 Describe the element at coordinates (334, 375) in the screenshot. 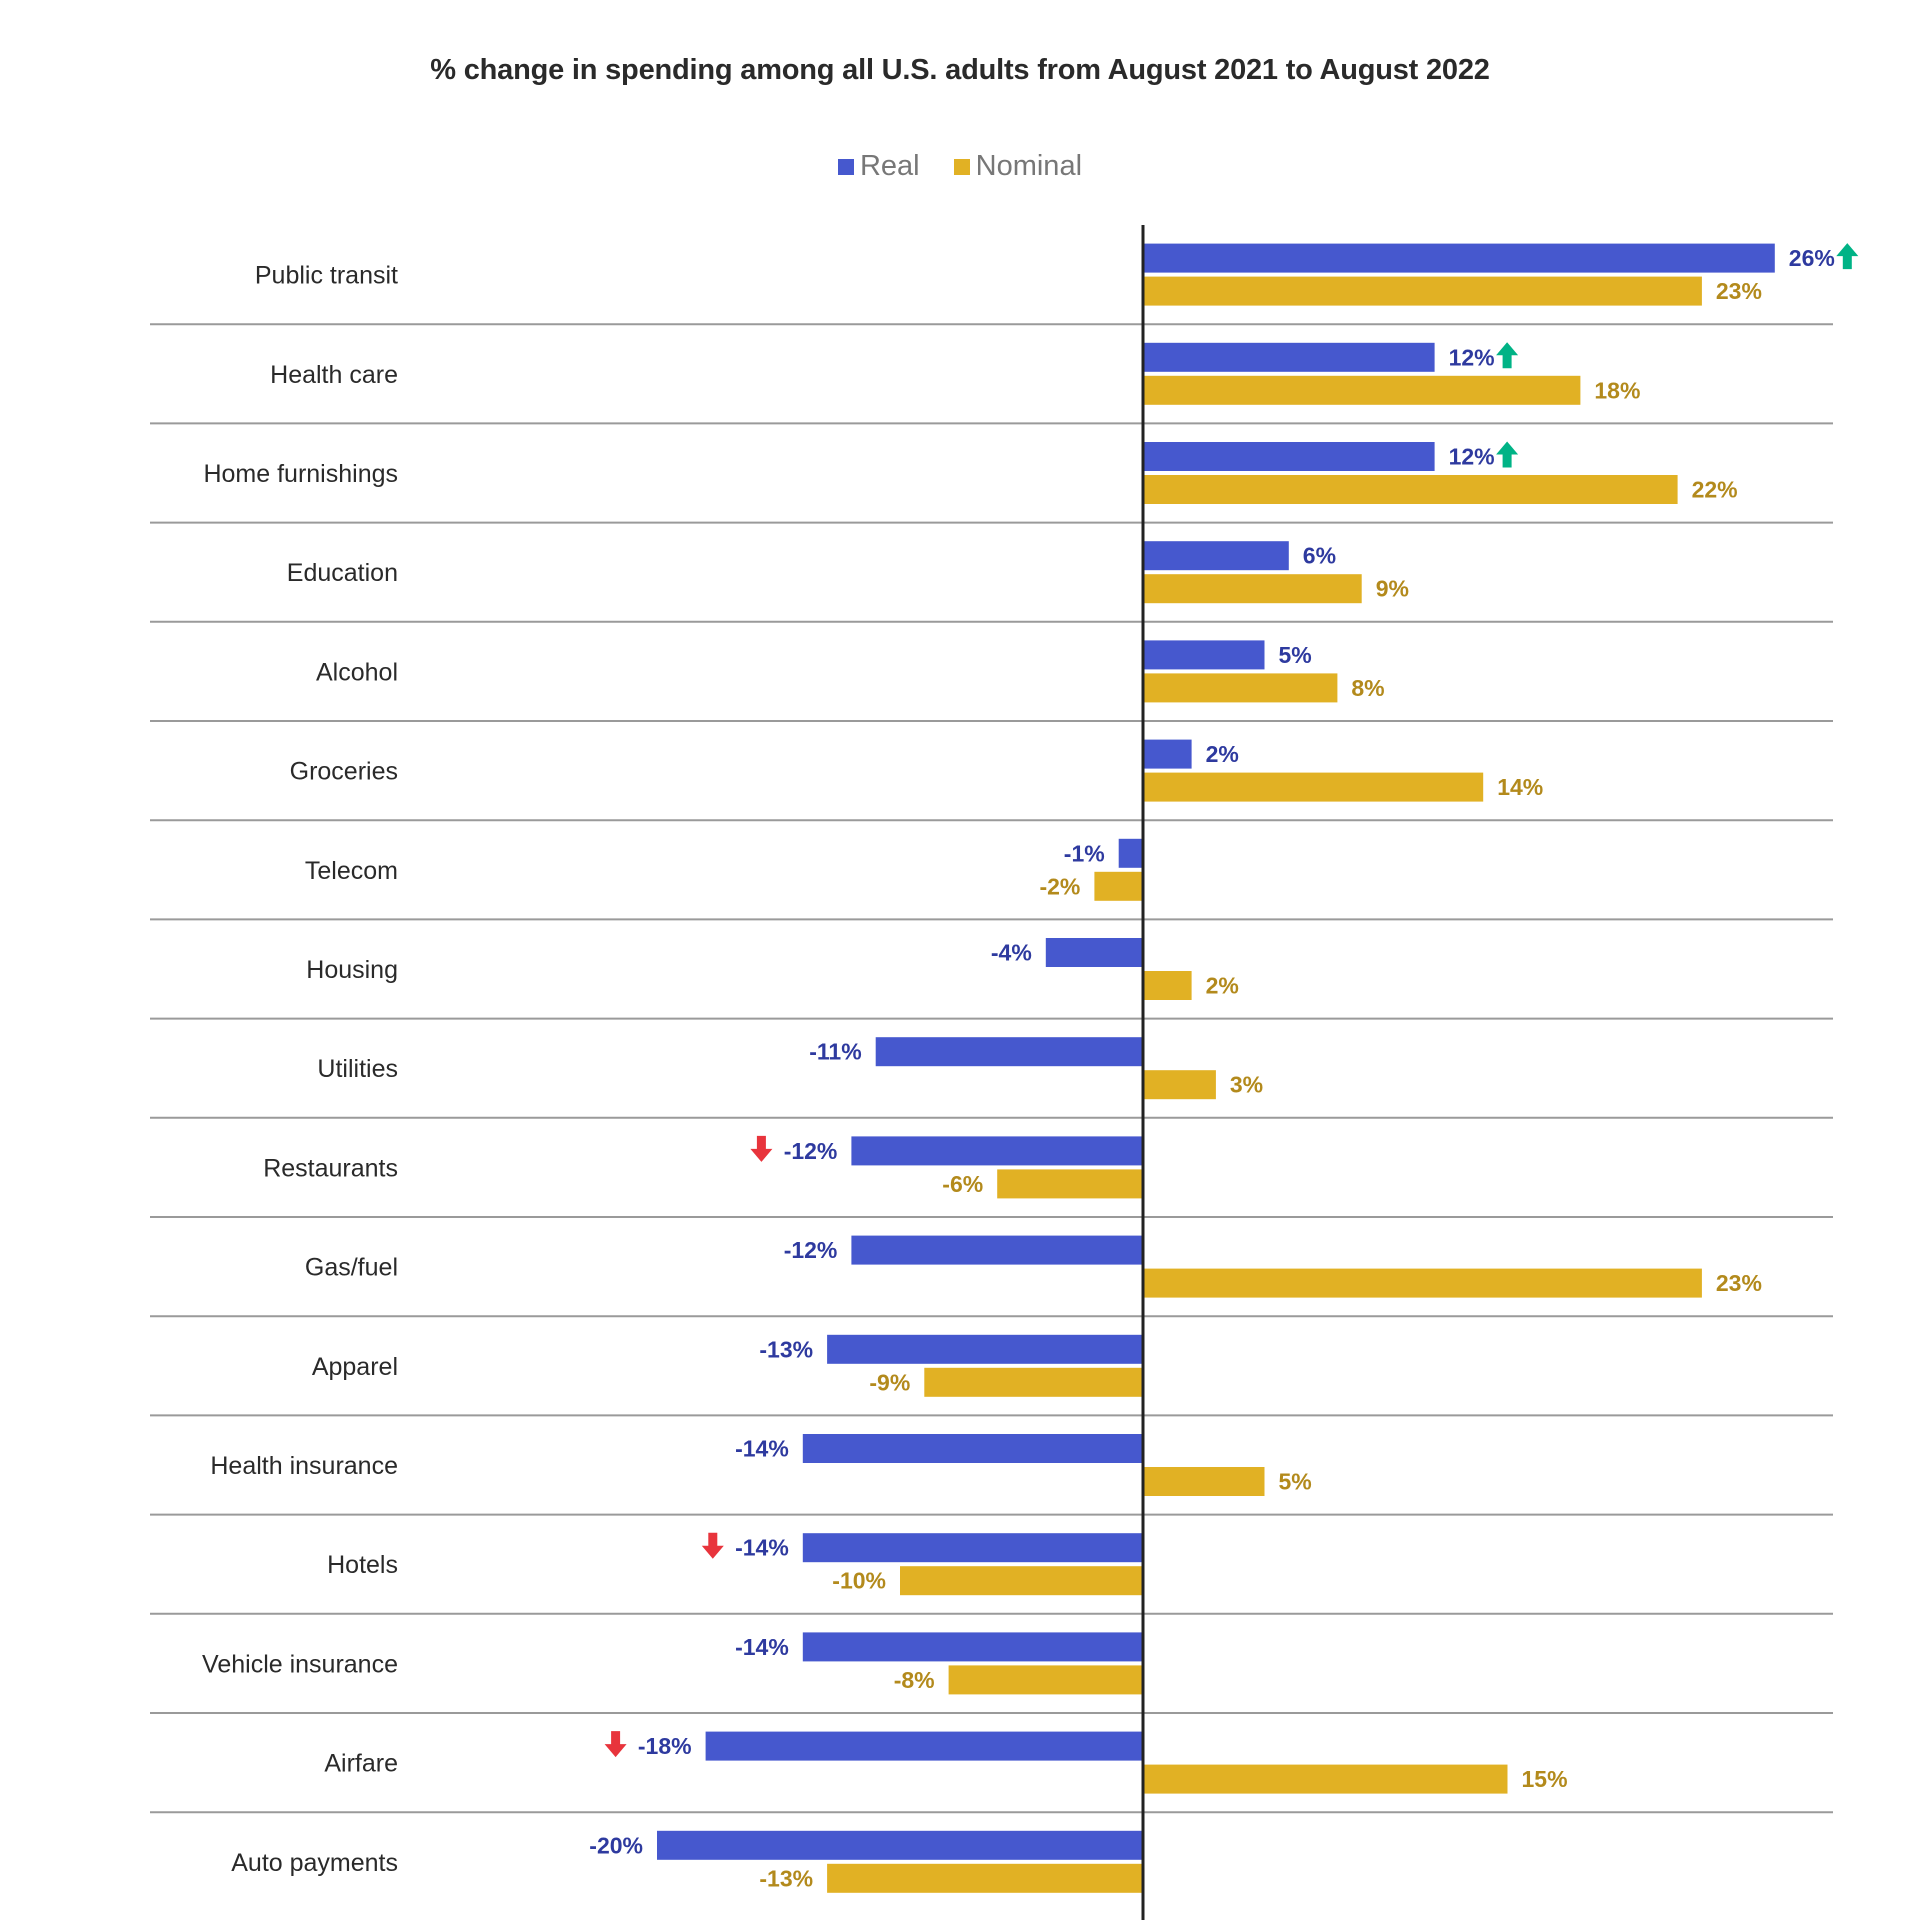

I see `category-label-health-care: Health care` at that location.